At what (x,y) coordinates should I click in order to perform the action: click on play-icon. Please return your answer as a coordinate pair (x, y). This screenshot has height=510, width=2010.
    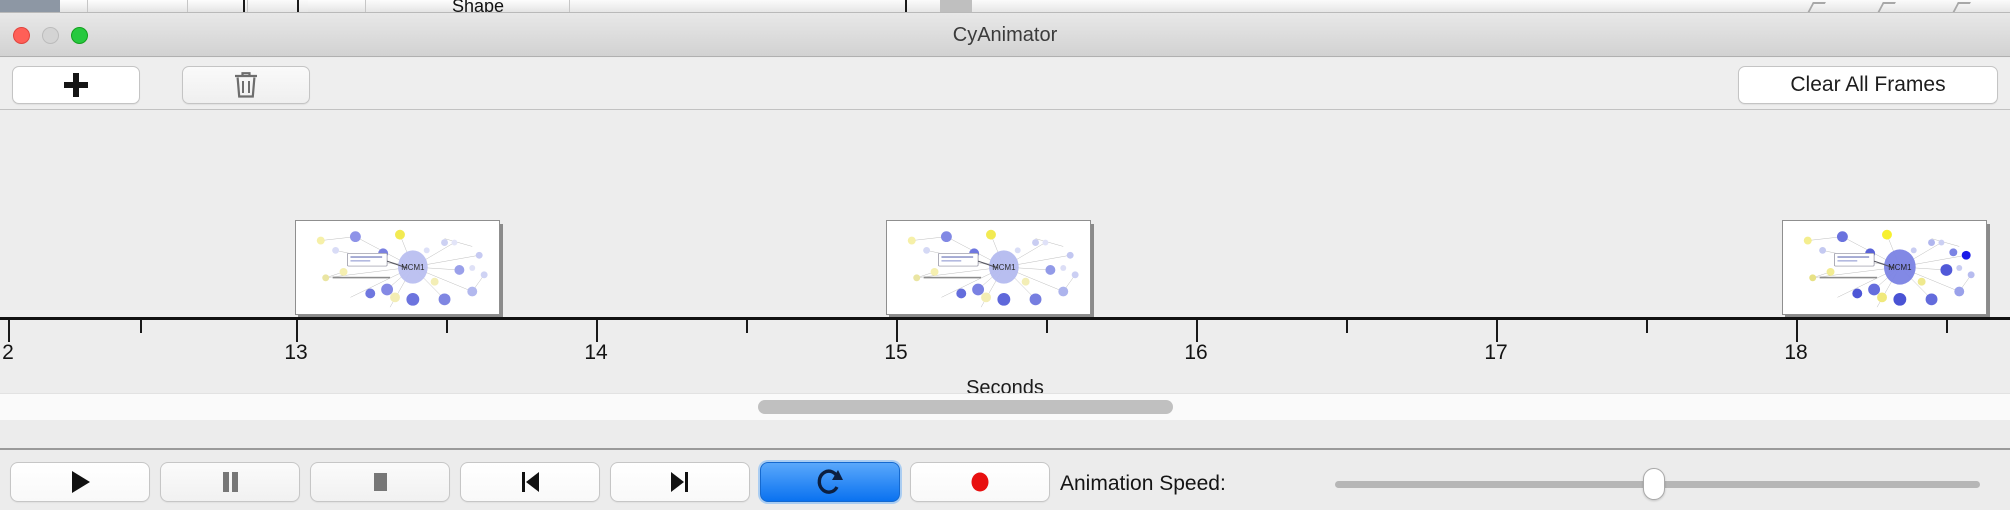
    Looking at the image, I should click on (81, 482).